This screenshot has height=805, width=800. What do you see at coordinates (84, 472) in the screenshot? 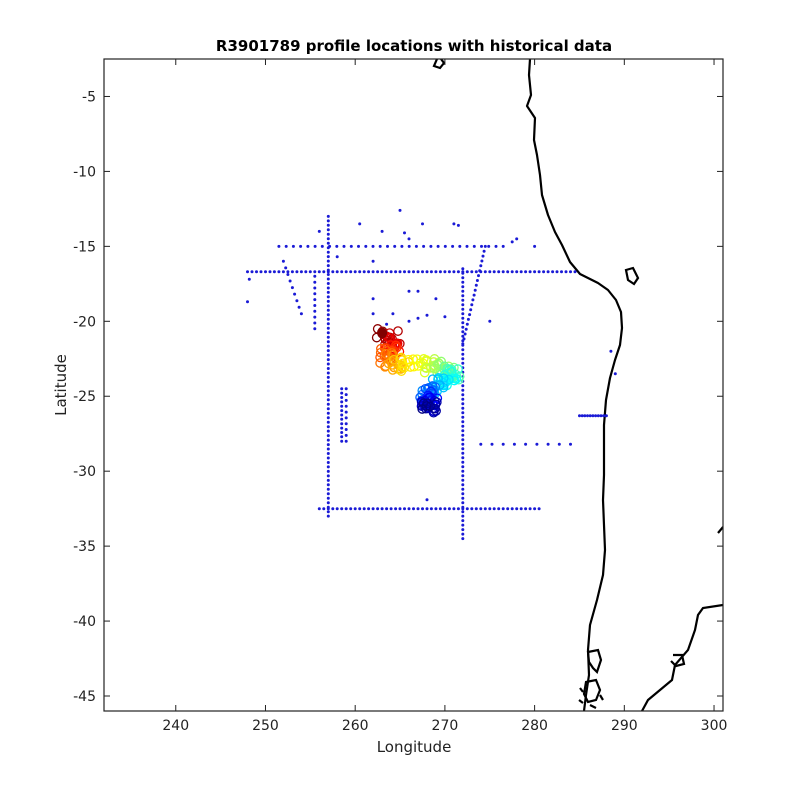
I see `y-tick-label: -30` at bounding box center [84, 472].